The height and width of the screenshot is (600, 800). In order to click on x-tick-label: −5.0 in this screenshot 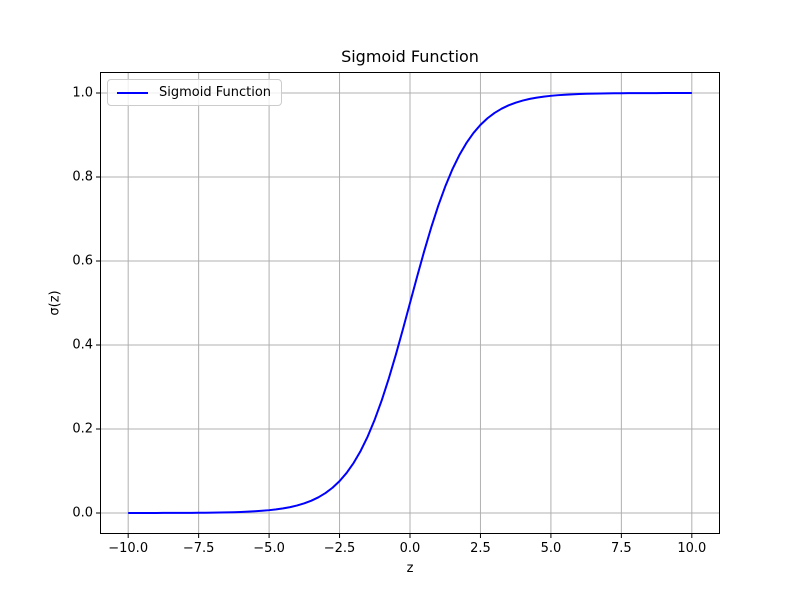, I will do `click(269, 548)`.